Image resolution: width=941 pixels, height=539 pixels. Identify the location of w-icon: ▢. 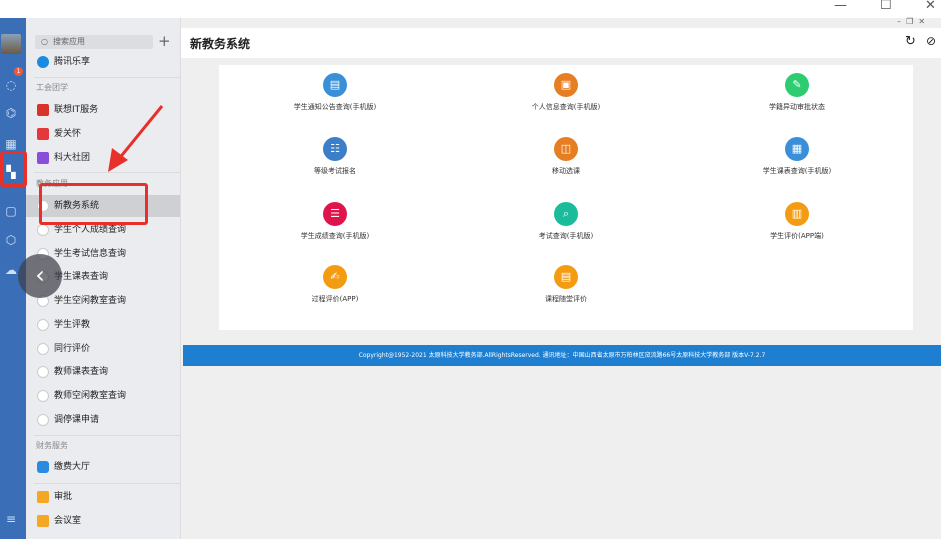
(11, 211).